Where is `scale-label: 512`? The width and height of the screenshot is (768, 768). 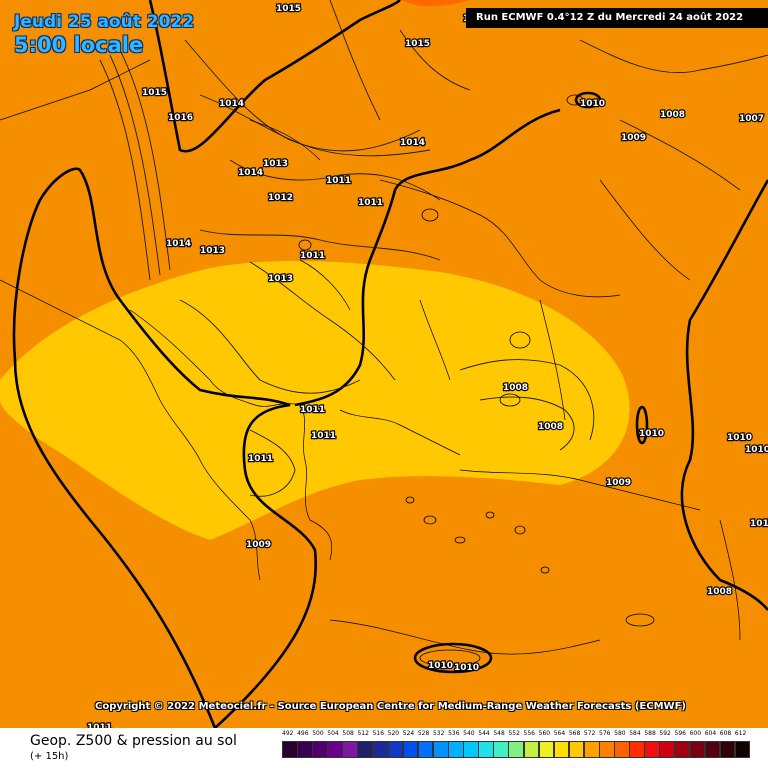
scale-label: 512 is located at coordinates (363, 733).